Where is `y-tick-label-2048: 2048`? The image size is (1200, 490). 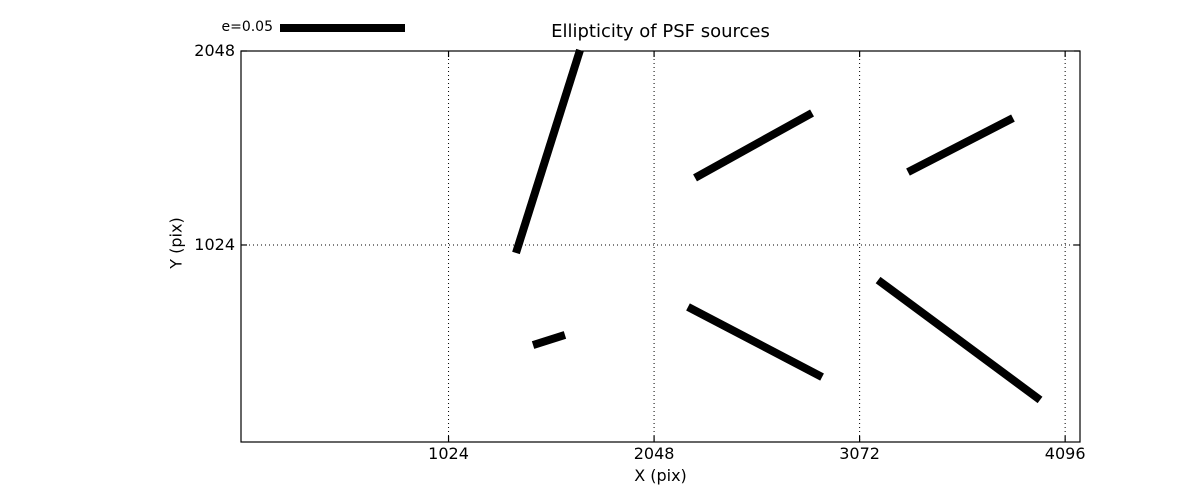
y-tick-label-2048: 2048 is located at coordinates (214, 50).